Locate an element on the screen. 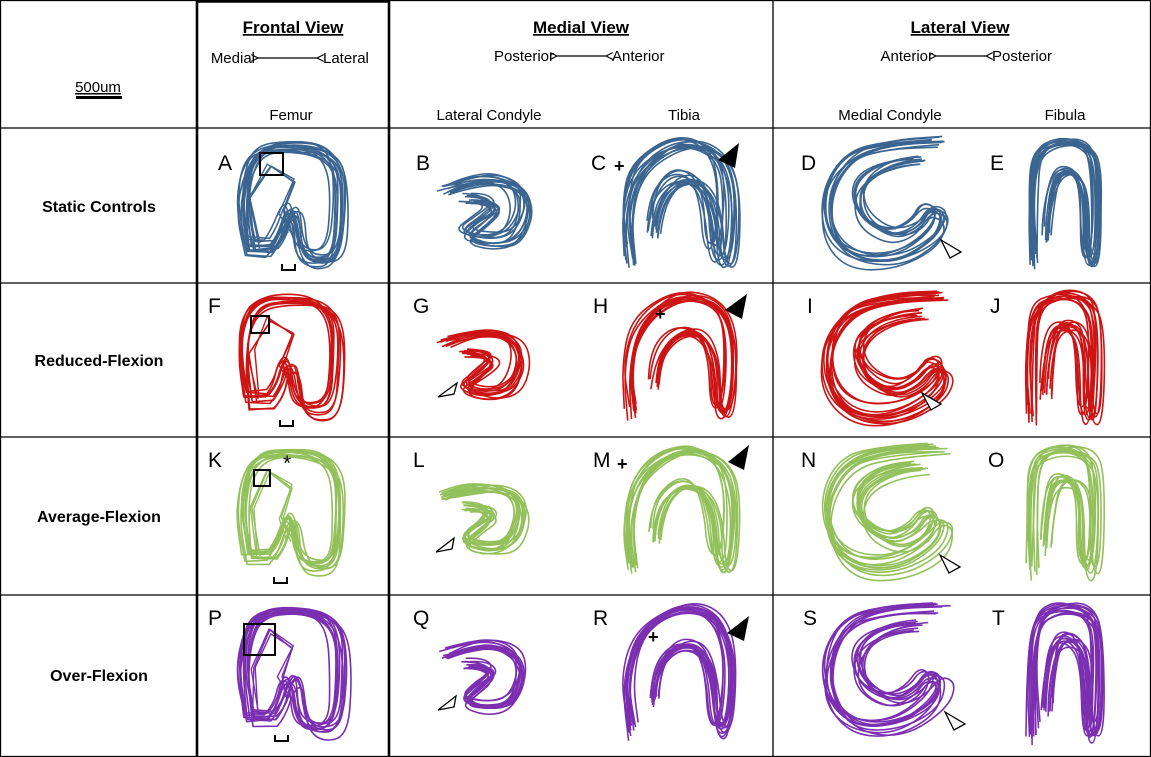  medial-view-title: Medial View is located at coordinates (581, 27).